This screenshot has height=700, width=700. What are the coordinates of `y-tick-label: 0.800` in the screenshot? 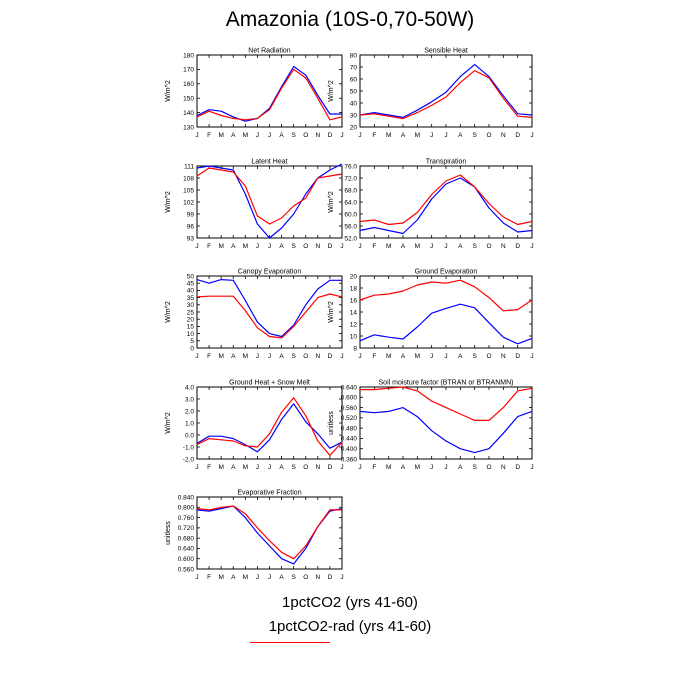 It's located at (186, 508).